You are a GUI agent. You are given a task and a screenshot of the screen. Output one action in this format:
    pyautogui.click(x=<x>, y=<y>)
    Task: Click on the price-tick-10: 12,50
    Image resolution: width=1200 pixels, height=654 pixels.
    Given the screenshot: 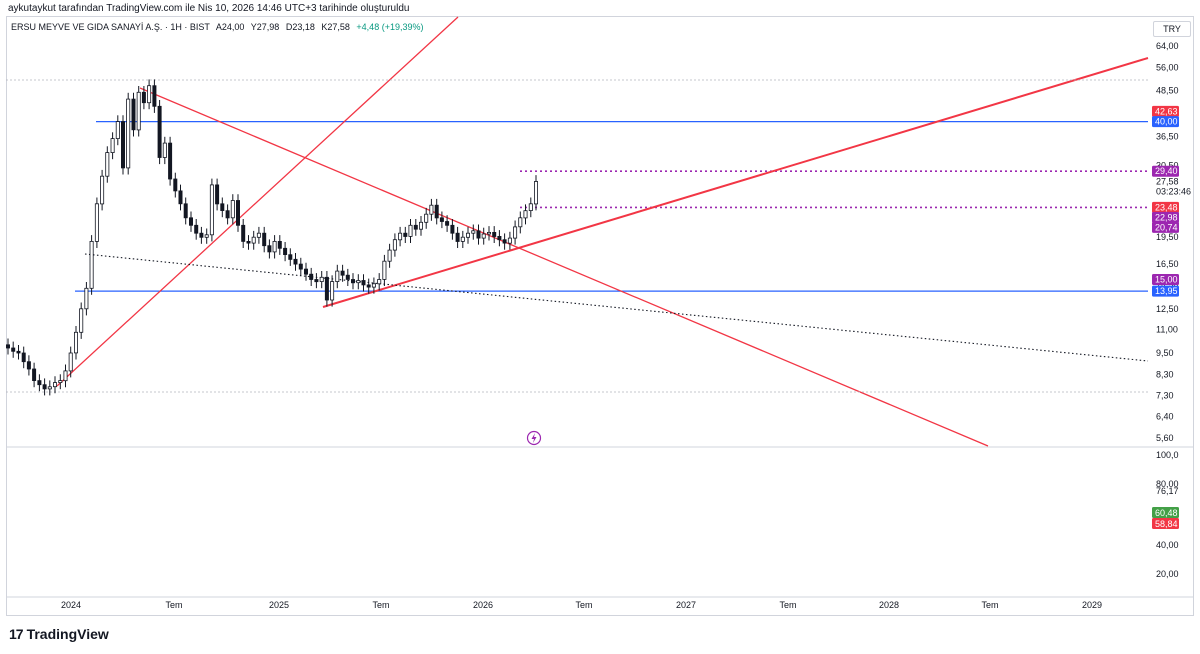 What is the action you would take?
    pyautogui.click(x=1167, y=309)
    